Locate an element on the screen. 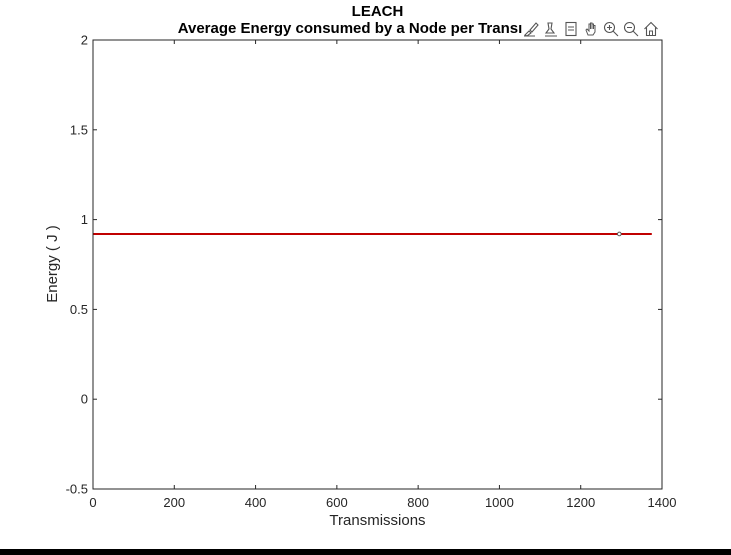 The height and width of the screenshot is (555, 731). y-tick-label: 0.5 is located at coordinates (79, 309).